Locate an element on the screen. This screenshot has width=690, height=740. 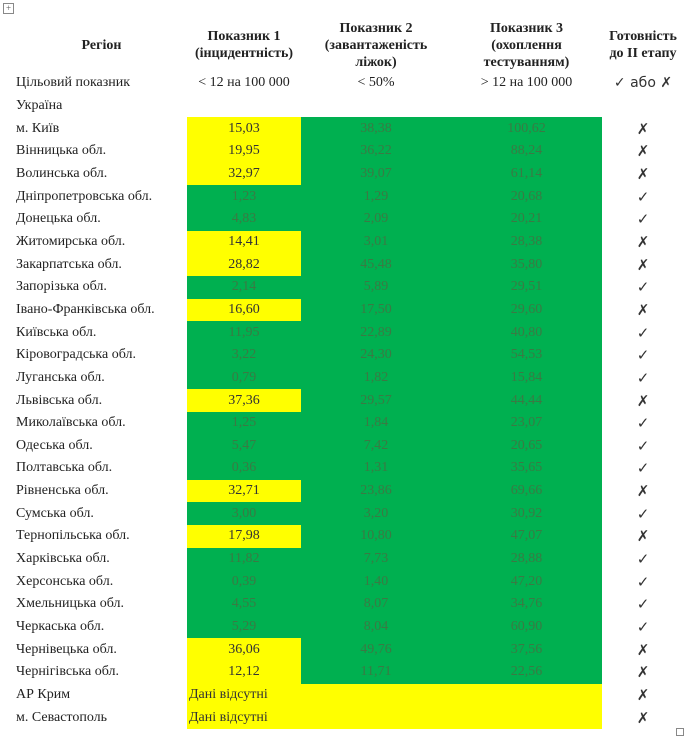
table-row: Львівська обл. 37,36 29,57 44,44 ✗ is located at coordinates (348, 400).